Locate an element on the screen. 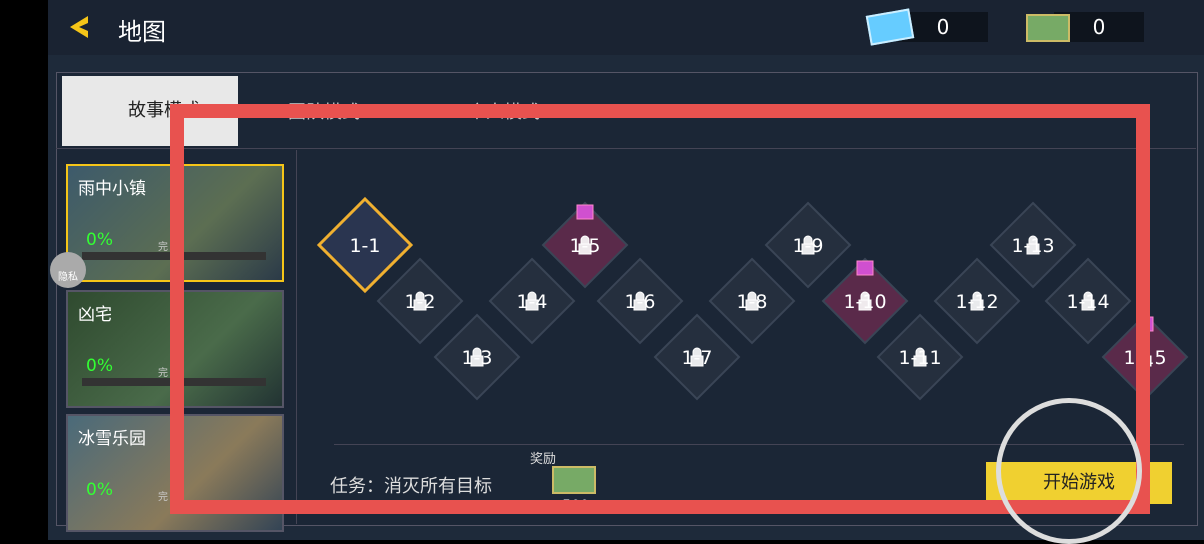 This screenshot has height=544, width=1204. level-node: 1-10 is located at coordinates (865, 301).